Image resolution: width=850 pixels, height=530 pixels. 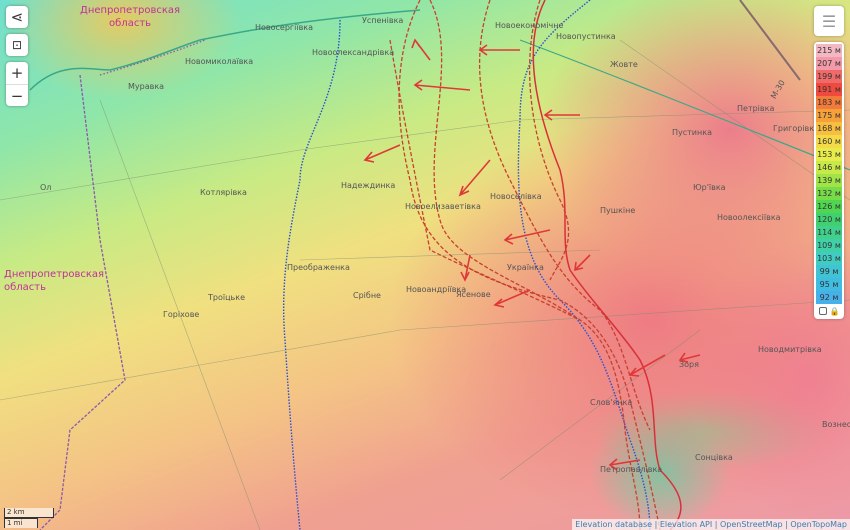 What do you see at coordinates (614, 524) in the screenshot?
I see `attribution-link: Elevation database` at bounding box center [614, 524].